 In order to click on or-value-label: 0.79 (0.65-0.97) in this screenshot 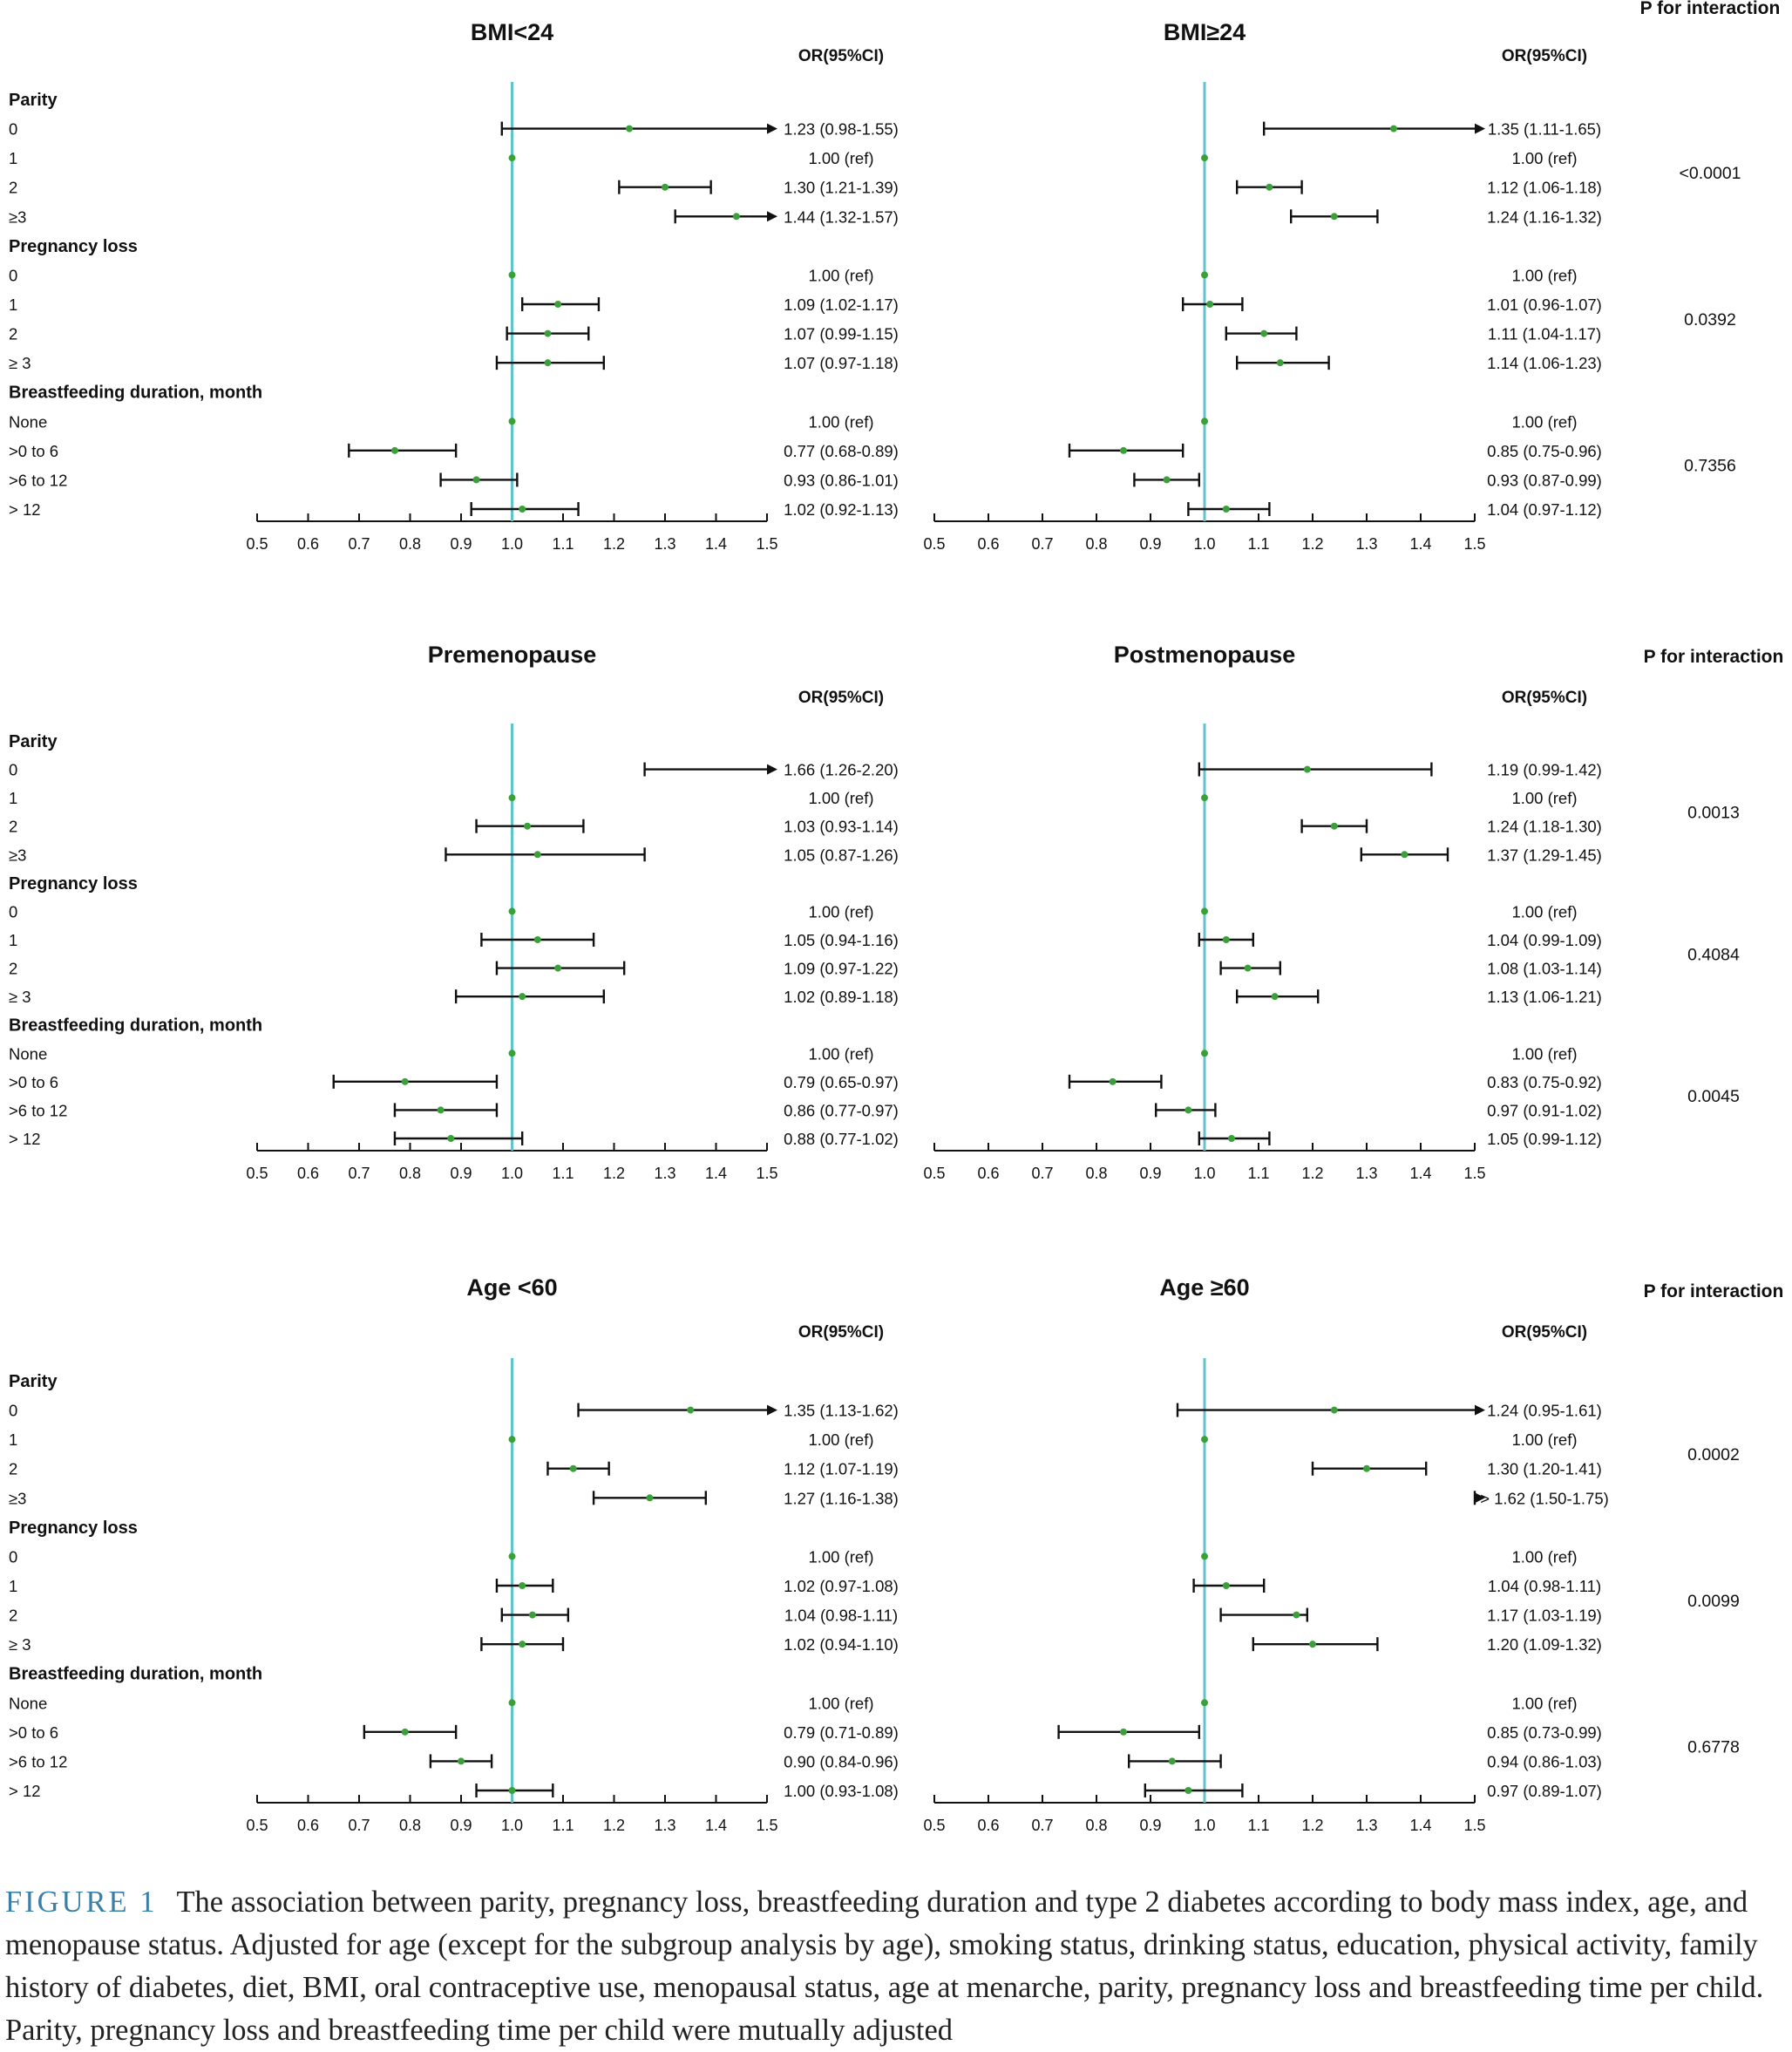, I will do `click(842, 1082)`.